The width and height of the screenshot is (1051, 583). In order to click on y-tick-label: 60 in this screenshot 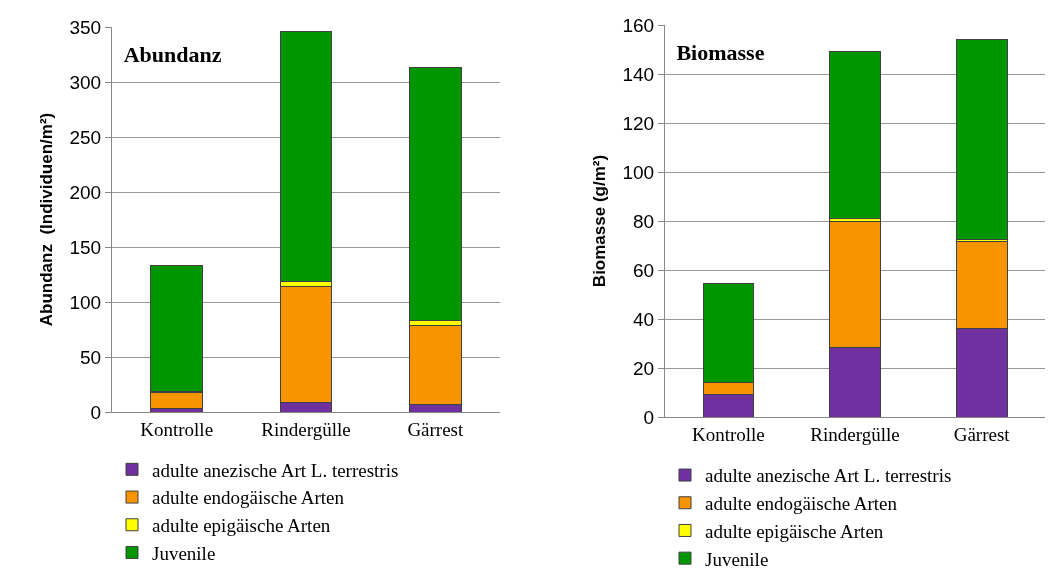, I will do `click(644, 270)`.